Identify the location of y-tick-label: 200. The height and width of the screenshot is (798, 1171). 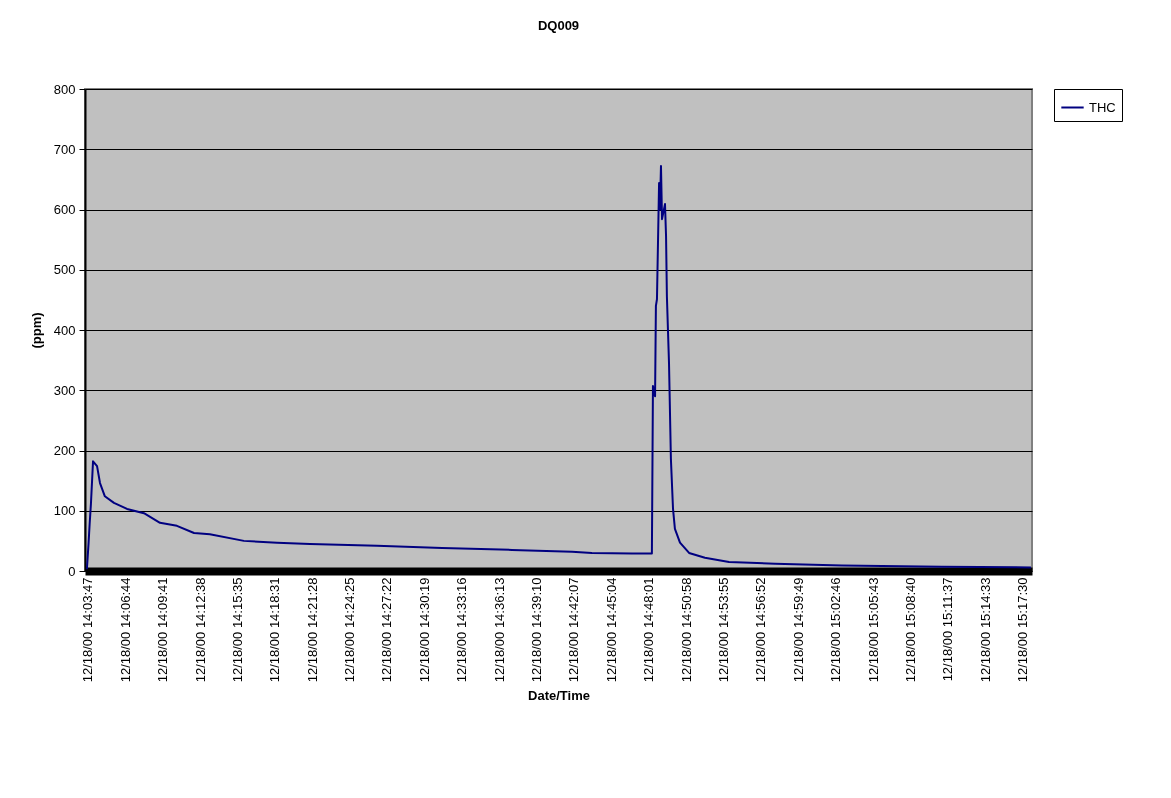
(64, 450).